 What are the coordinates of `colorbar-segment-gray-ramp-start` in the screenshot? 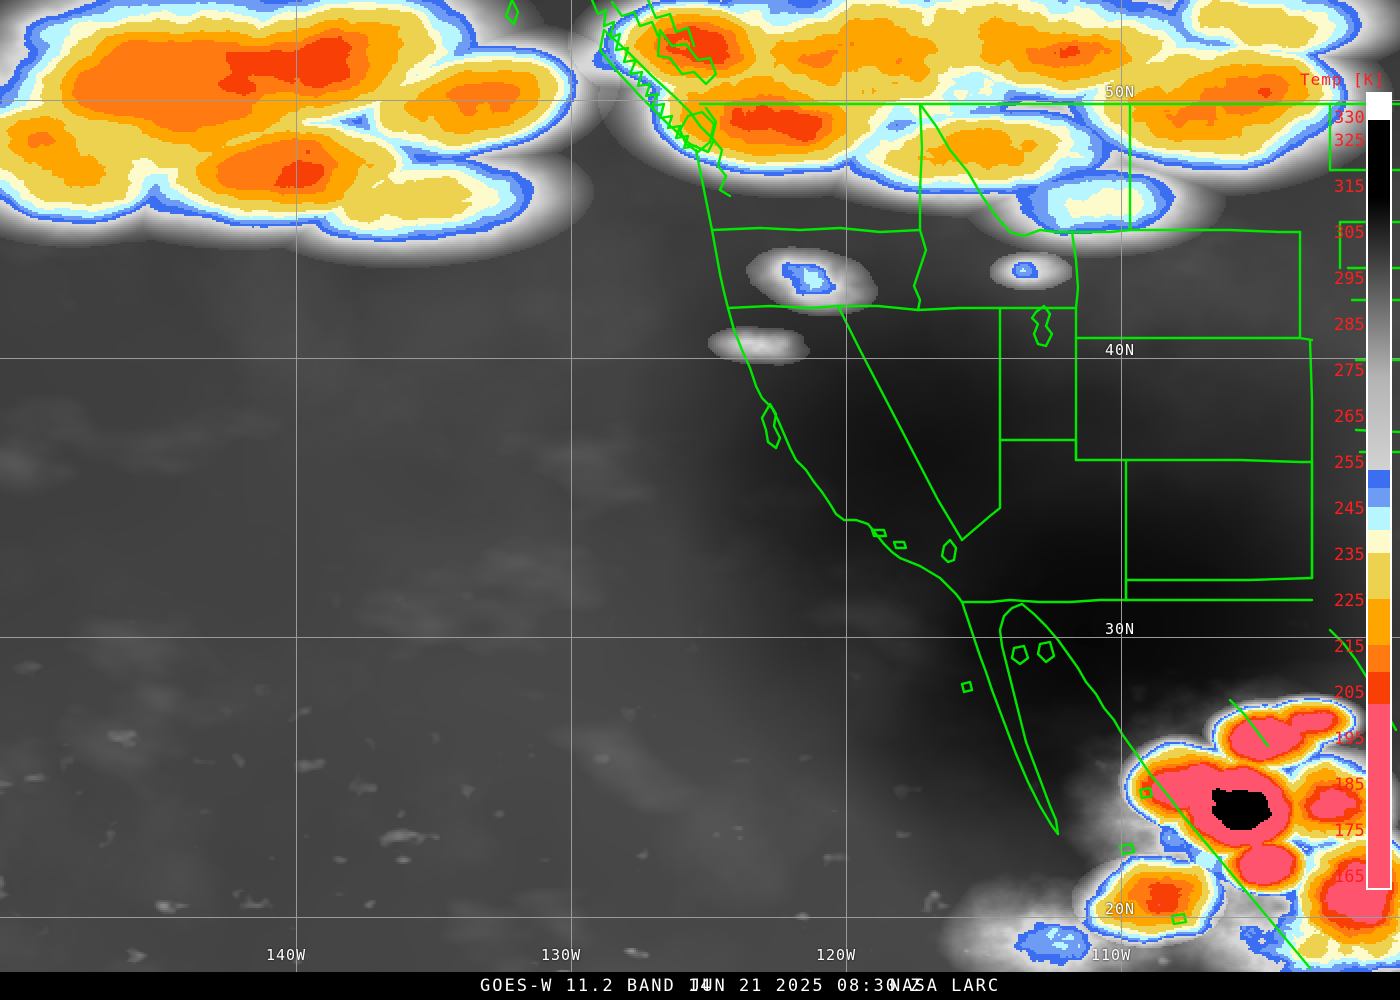 It's located at (1379, 159).